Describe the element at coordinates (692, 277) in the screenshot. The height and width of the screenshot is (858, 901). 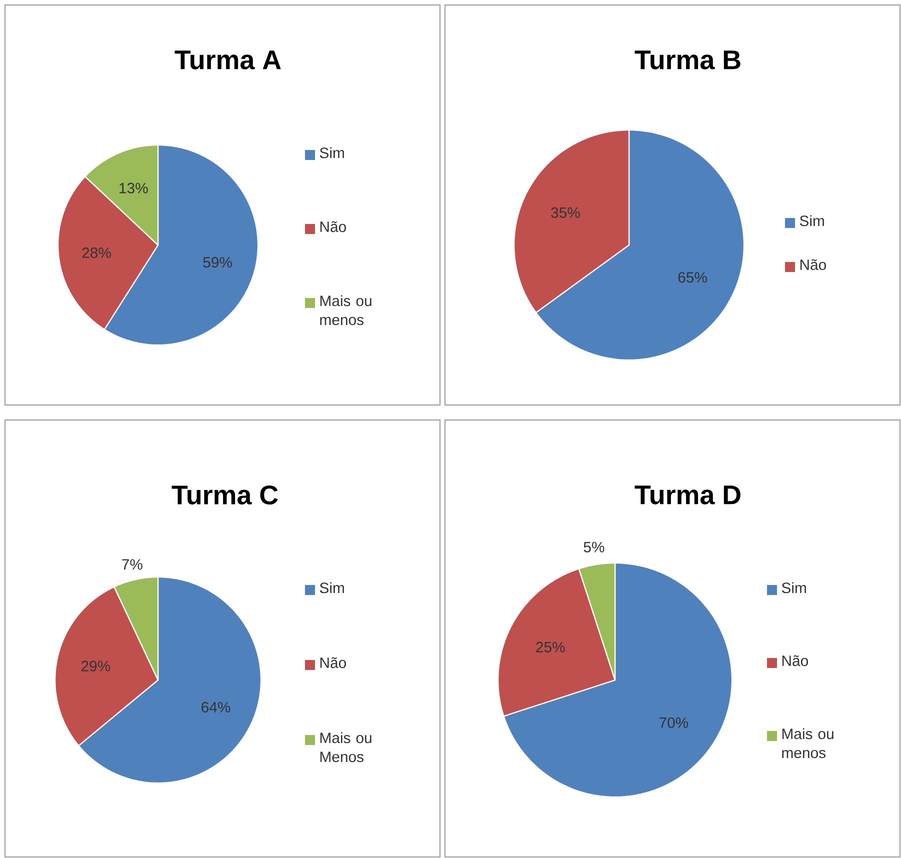
I see `data-label: 65%` at that location.